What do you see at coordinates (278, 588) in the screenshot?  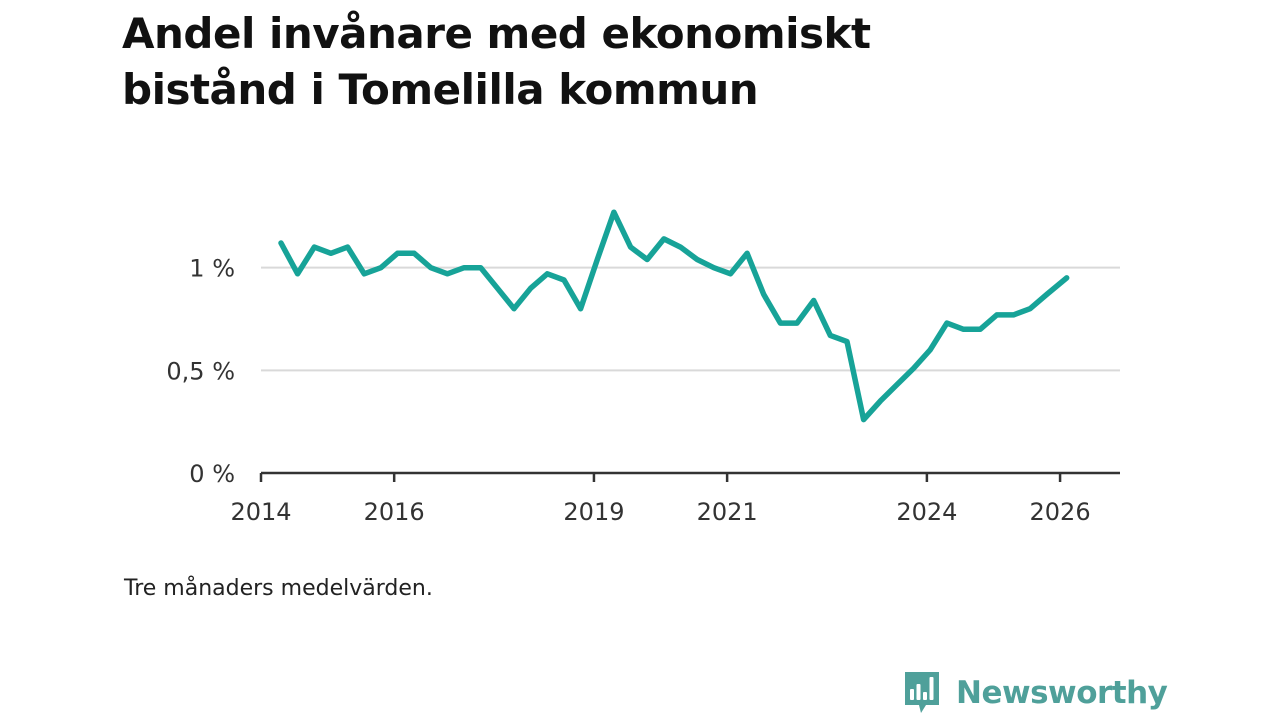 I see `chart-note: Tre månaders medelvärden.` at bounding box center [278, 588].